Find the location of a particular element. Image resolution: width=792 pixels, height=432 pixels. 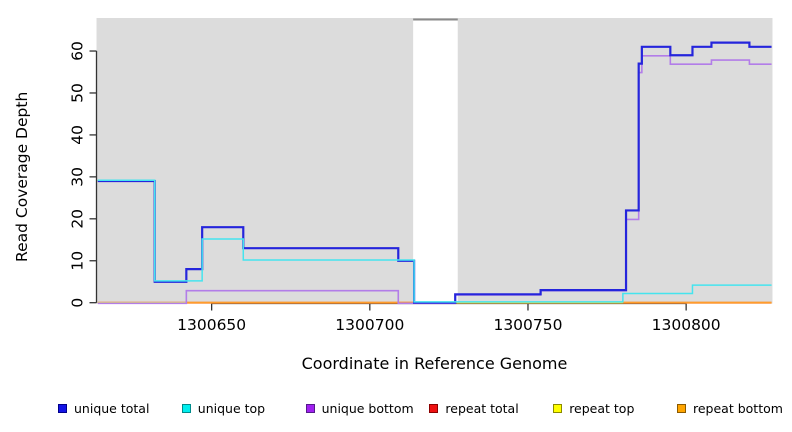

legend-item-unique-bottom: unique bottom is located at coordinates (359, 408).